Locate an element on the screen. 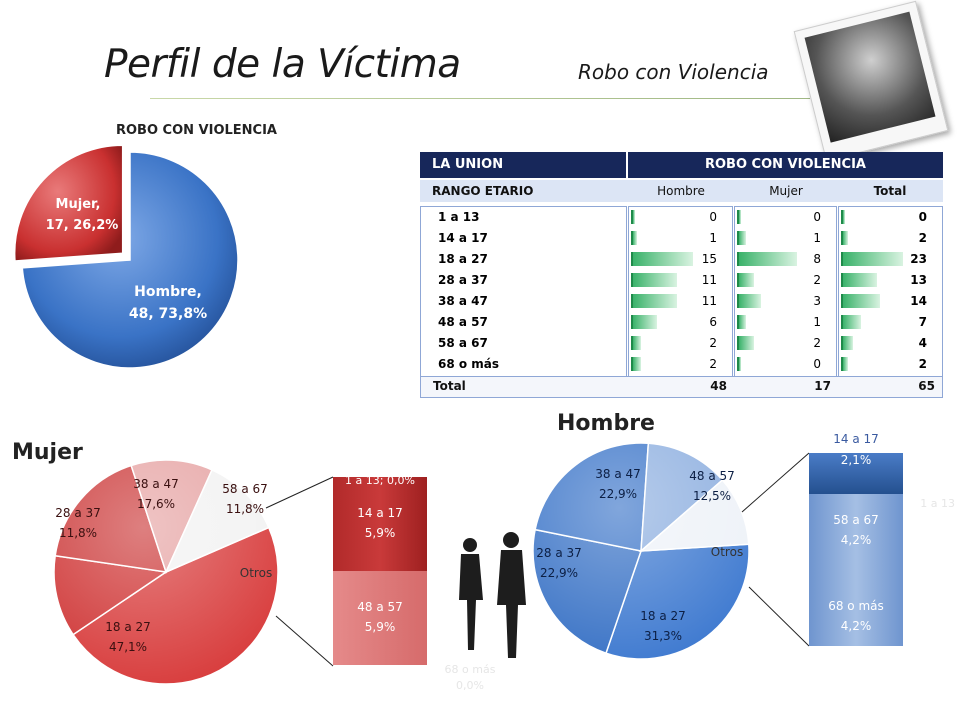  table-corner: LA UNION is located at coordinates (523, 165).